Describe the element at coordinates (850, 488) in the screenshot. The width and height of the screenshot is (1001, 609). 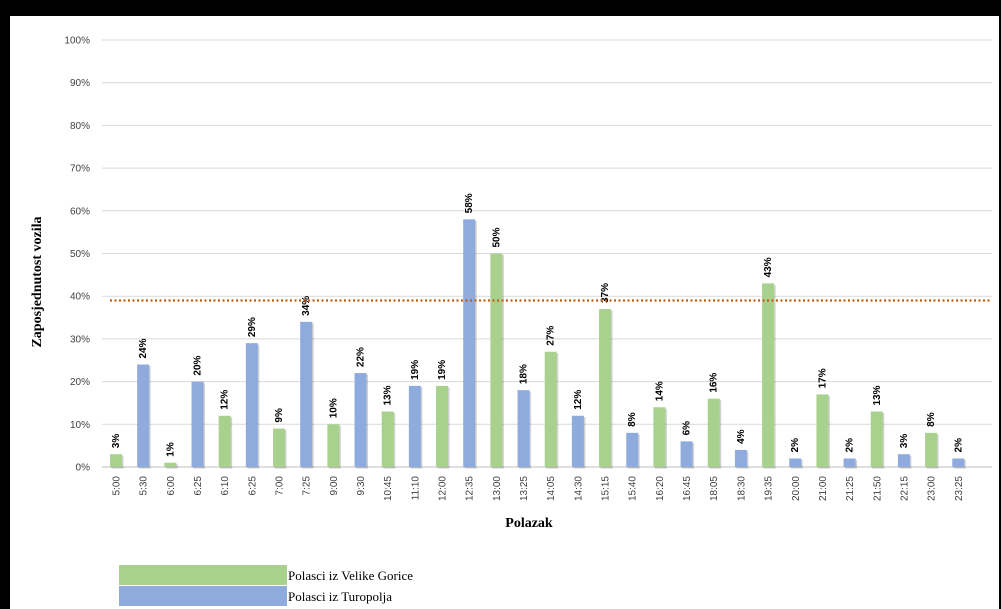
I see `x-tick-label: 21:25` at that location.